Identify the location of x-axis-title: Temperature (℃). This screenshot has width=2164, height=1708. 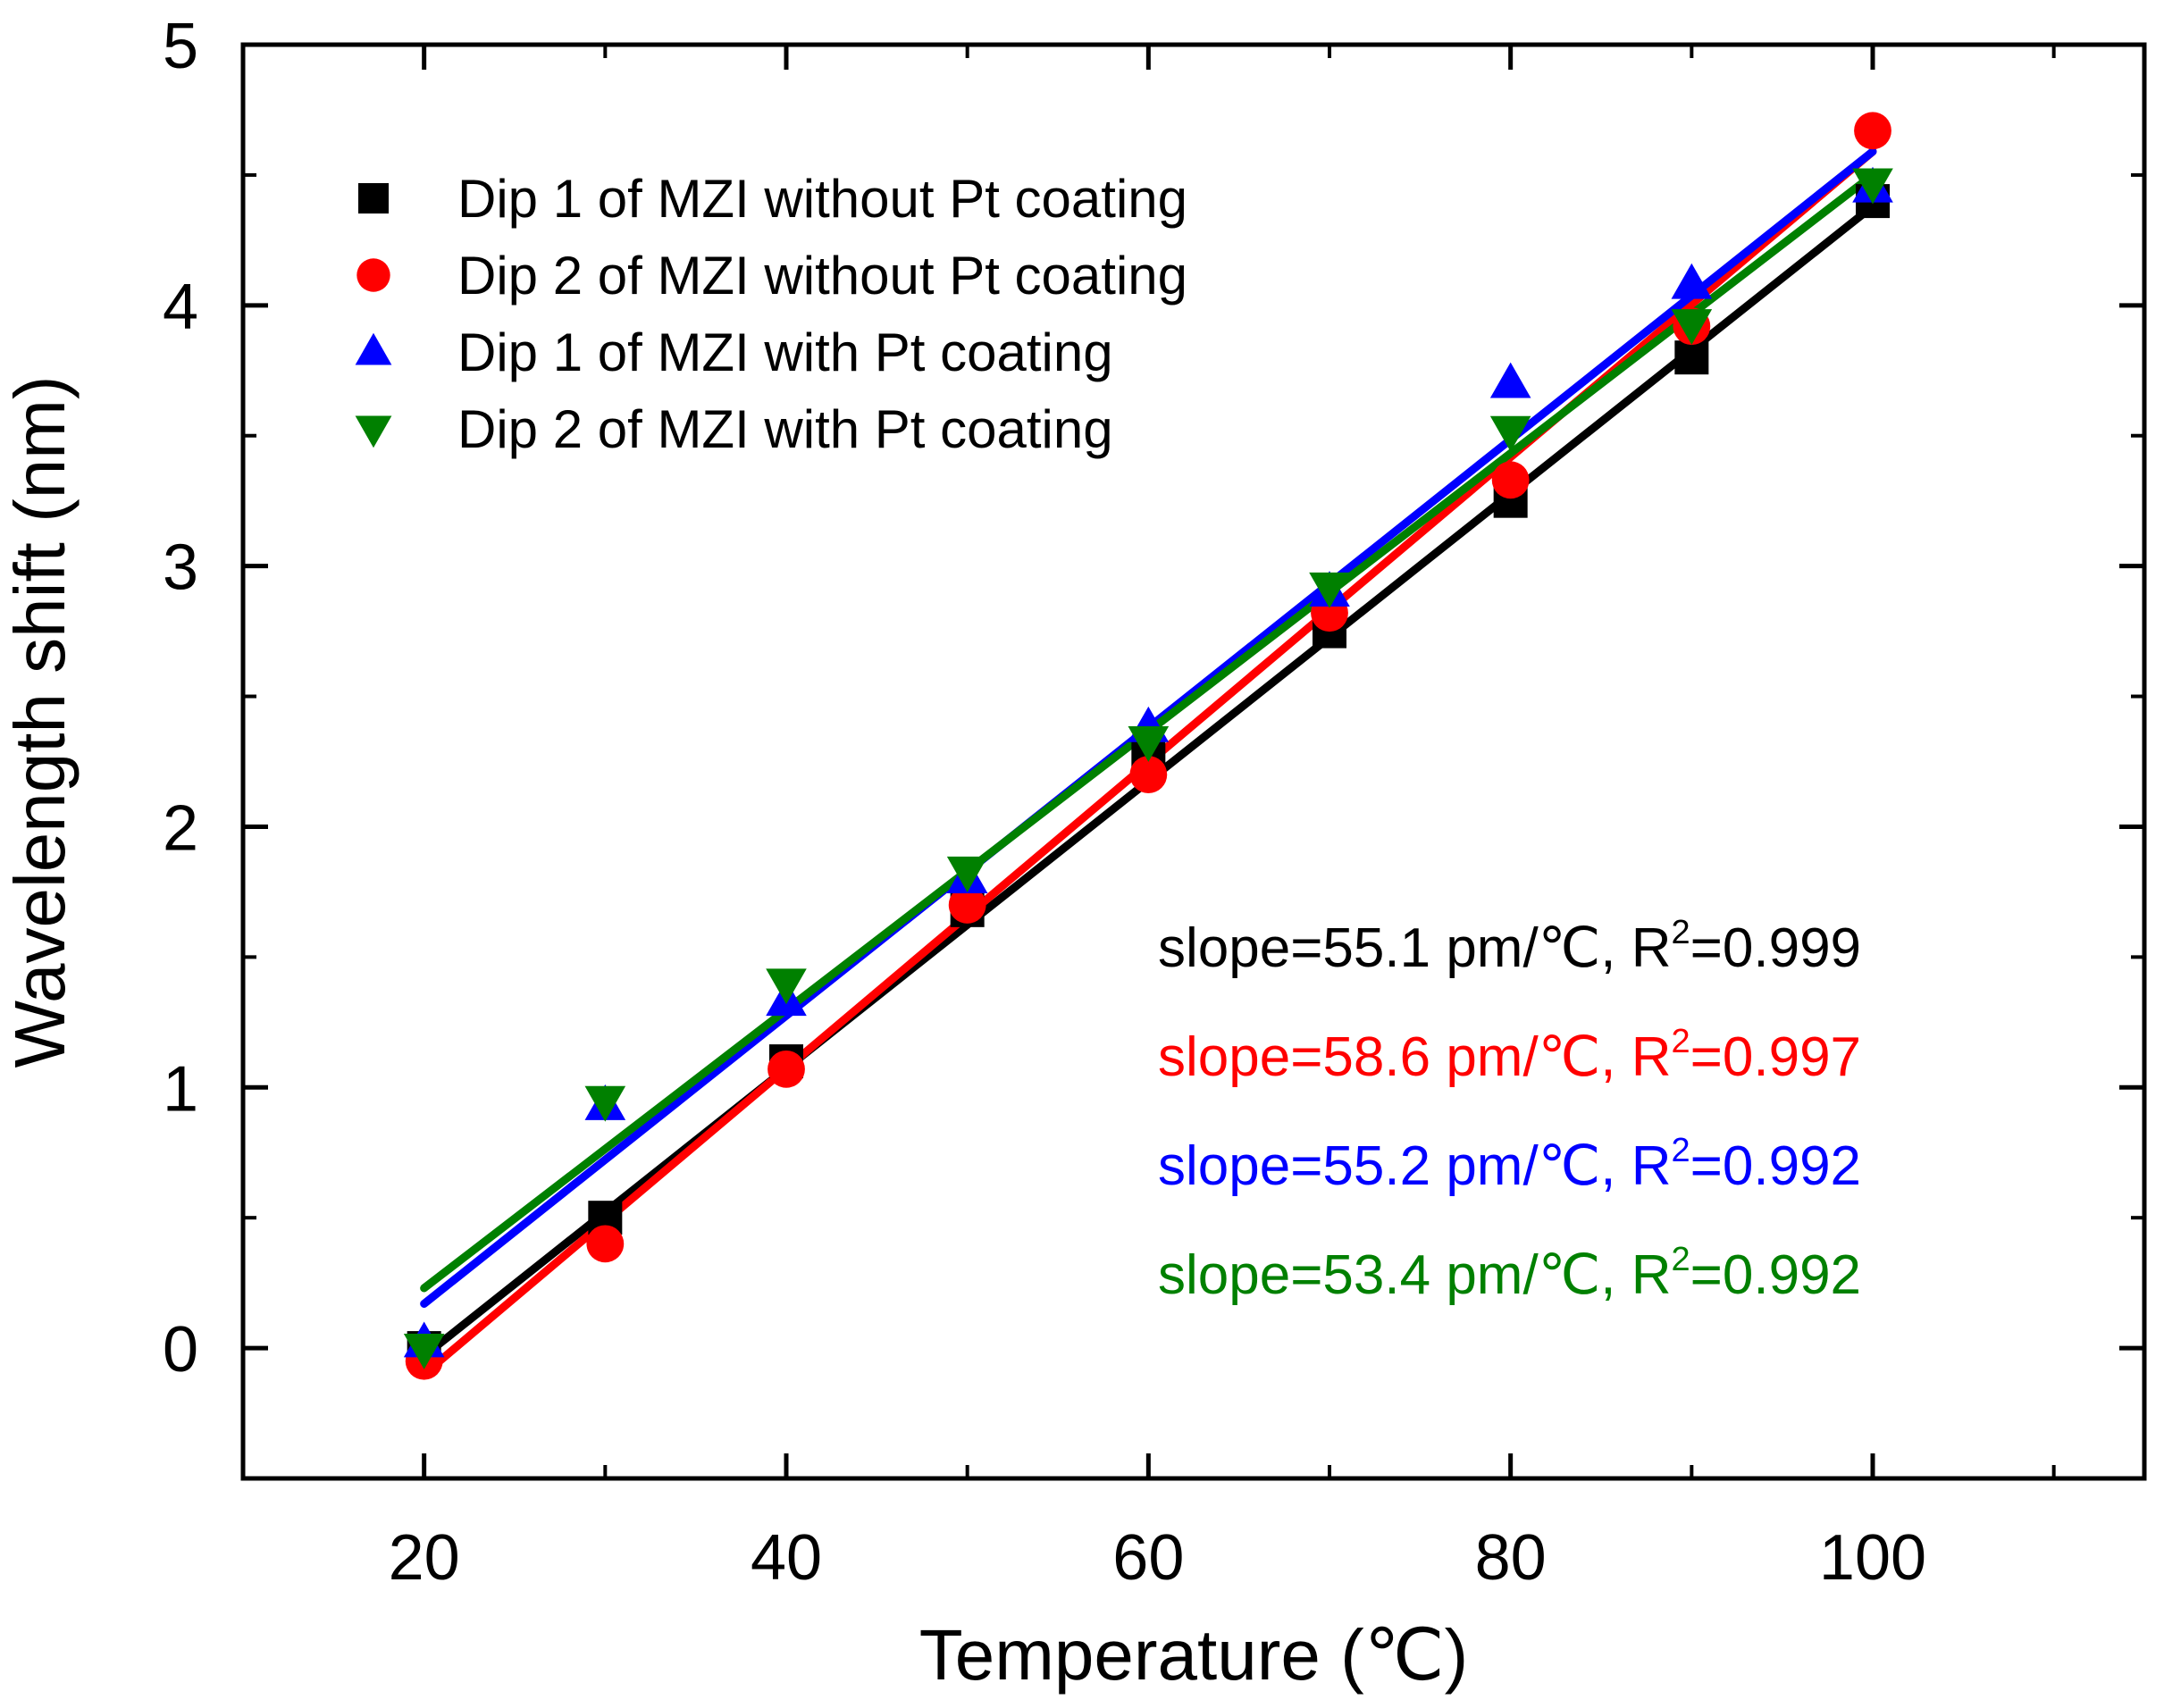
(1193, 1655).